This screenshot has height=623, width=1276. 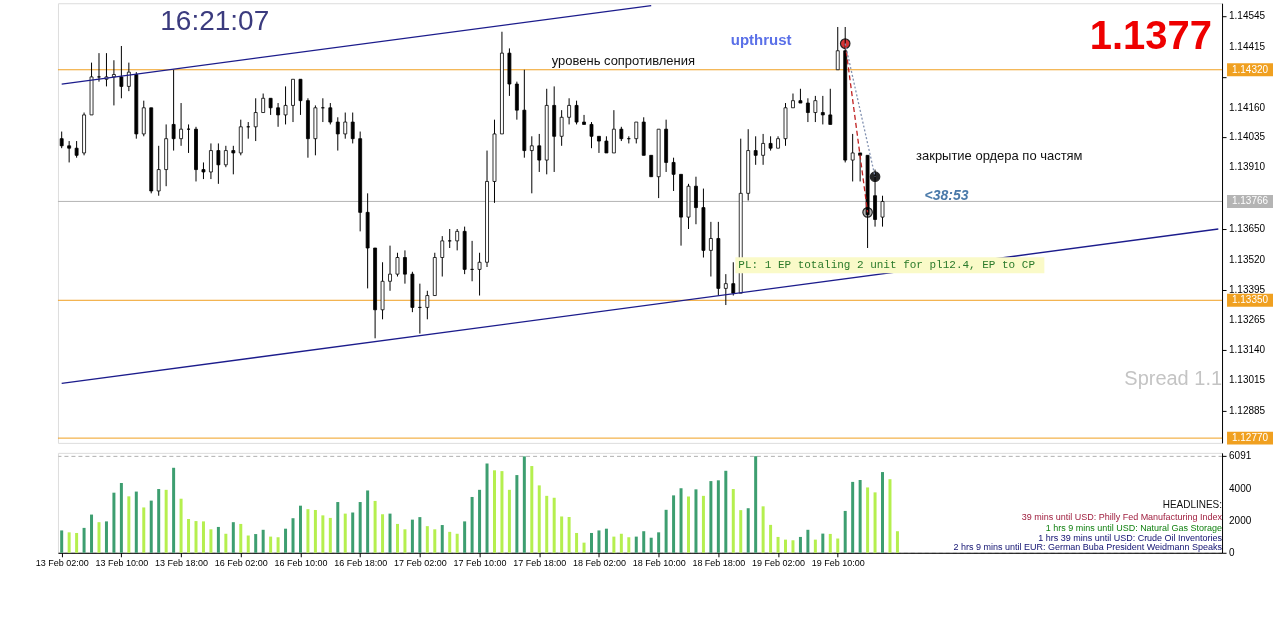 I want to click on y-tick-label: 1.13015, so click(x=1247, y=379).